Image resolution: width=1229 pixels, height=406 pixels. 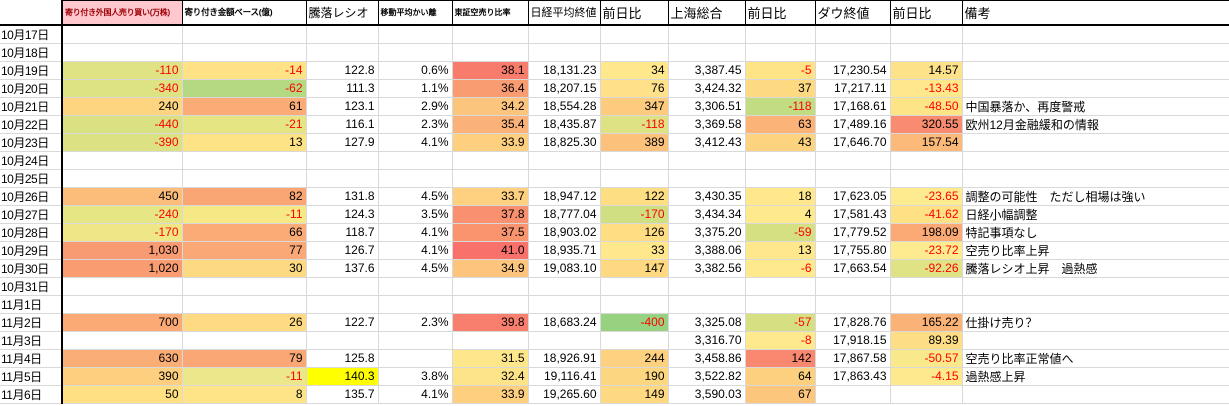 I want to click on cell-dow_change: -92.26, so click(x=925, y=268).